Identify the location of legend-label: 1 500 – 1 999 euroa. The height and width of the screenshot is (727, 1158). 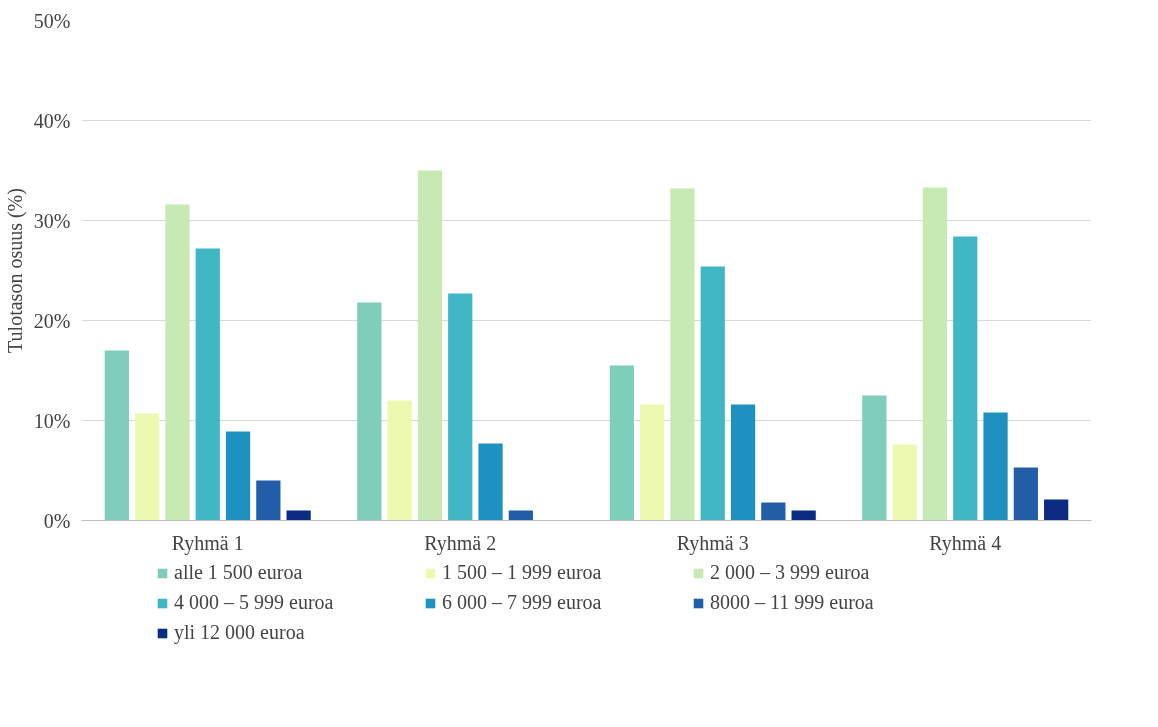
(522, 572).